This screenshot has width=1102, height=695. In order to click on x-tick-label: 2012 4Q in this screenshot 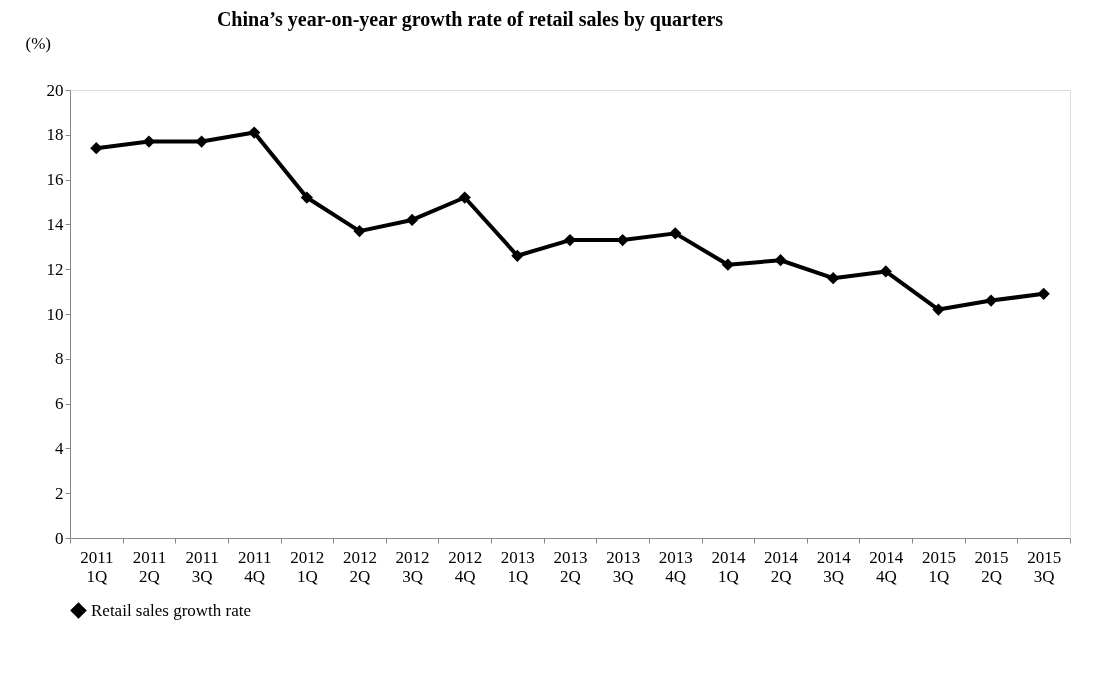, I will do `click(465, 566)`.